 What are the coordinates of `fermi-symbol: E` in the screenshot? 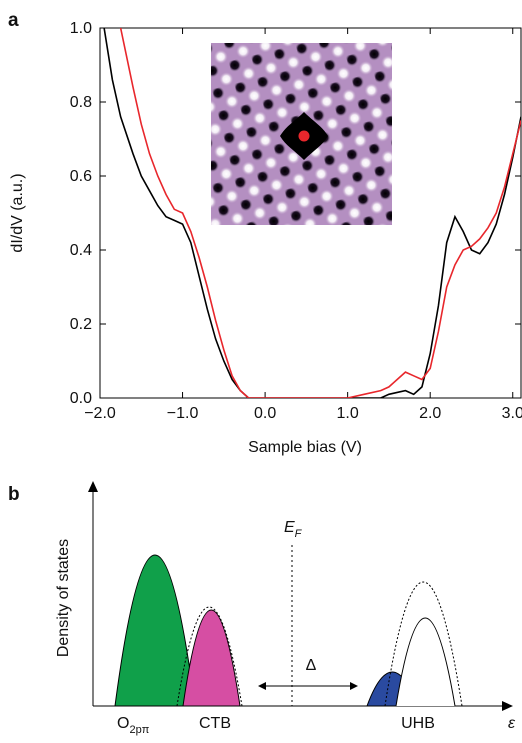 It's located at (289, 527).